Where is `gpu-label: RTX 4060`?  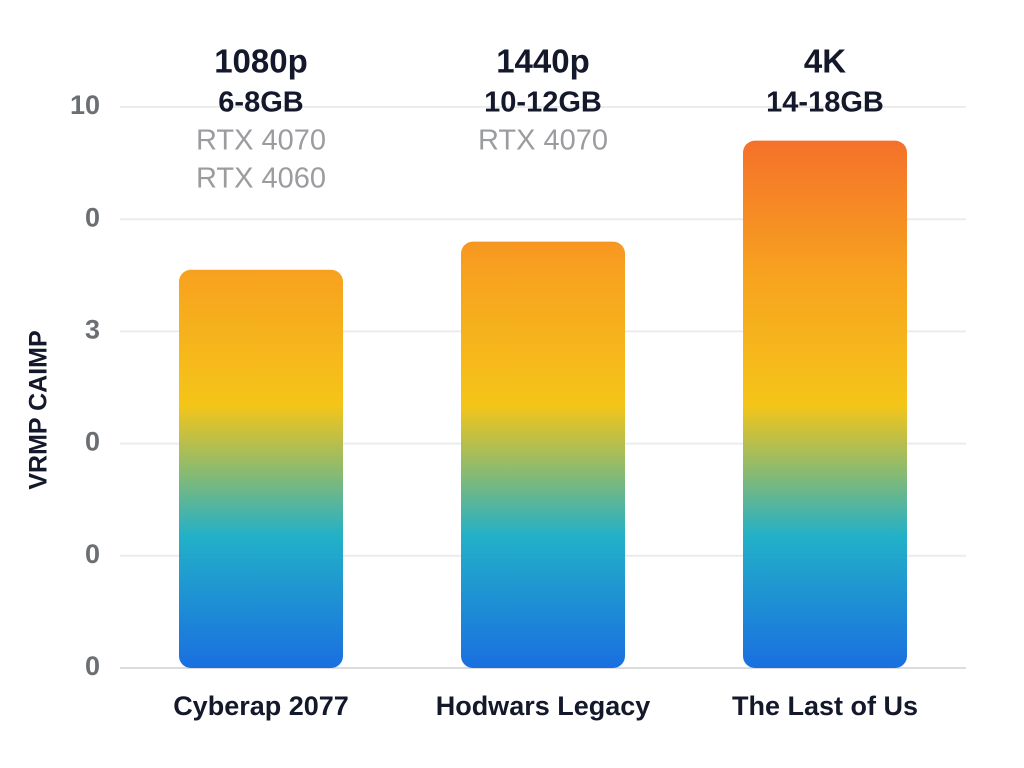
gpu-label: RTX 4060 is located at coordinates (261, 179).